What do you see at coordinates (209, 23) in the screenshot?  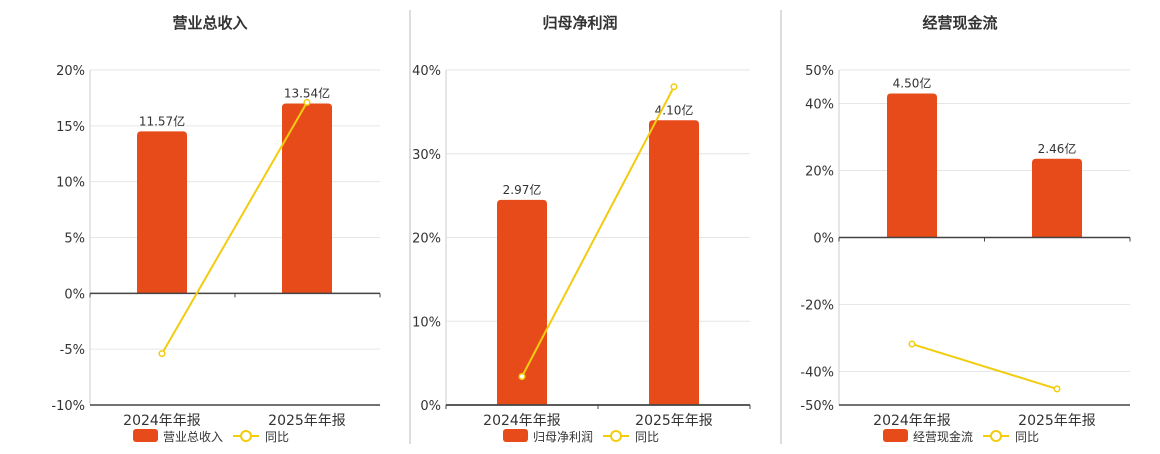 I see `chart-title: 营业总收入` at bounding box center [209, 23].